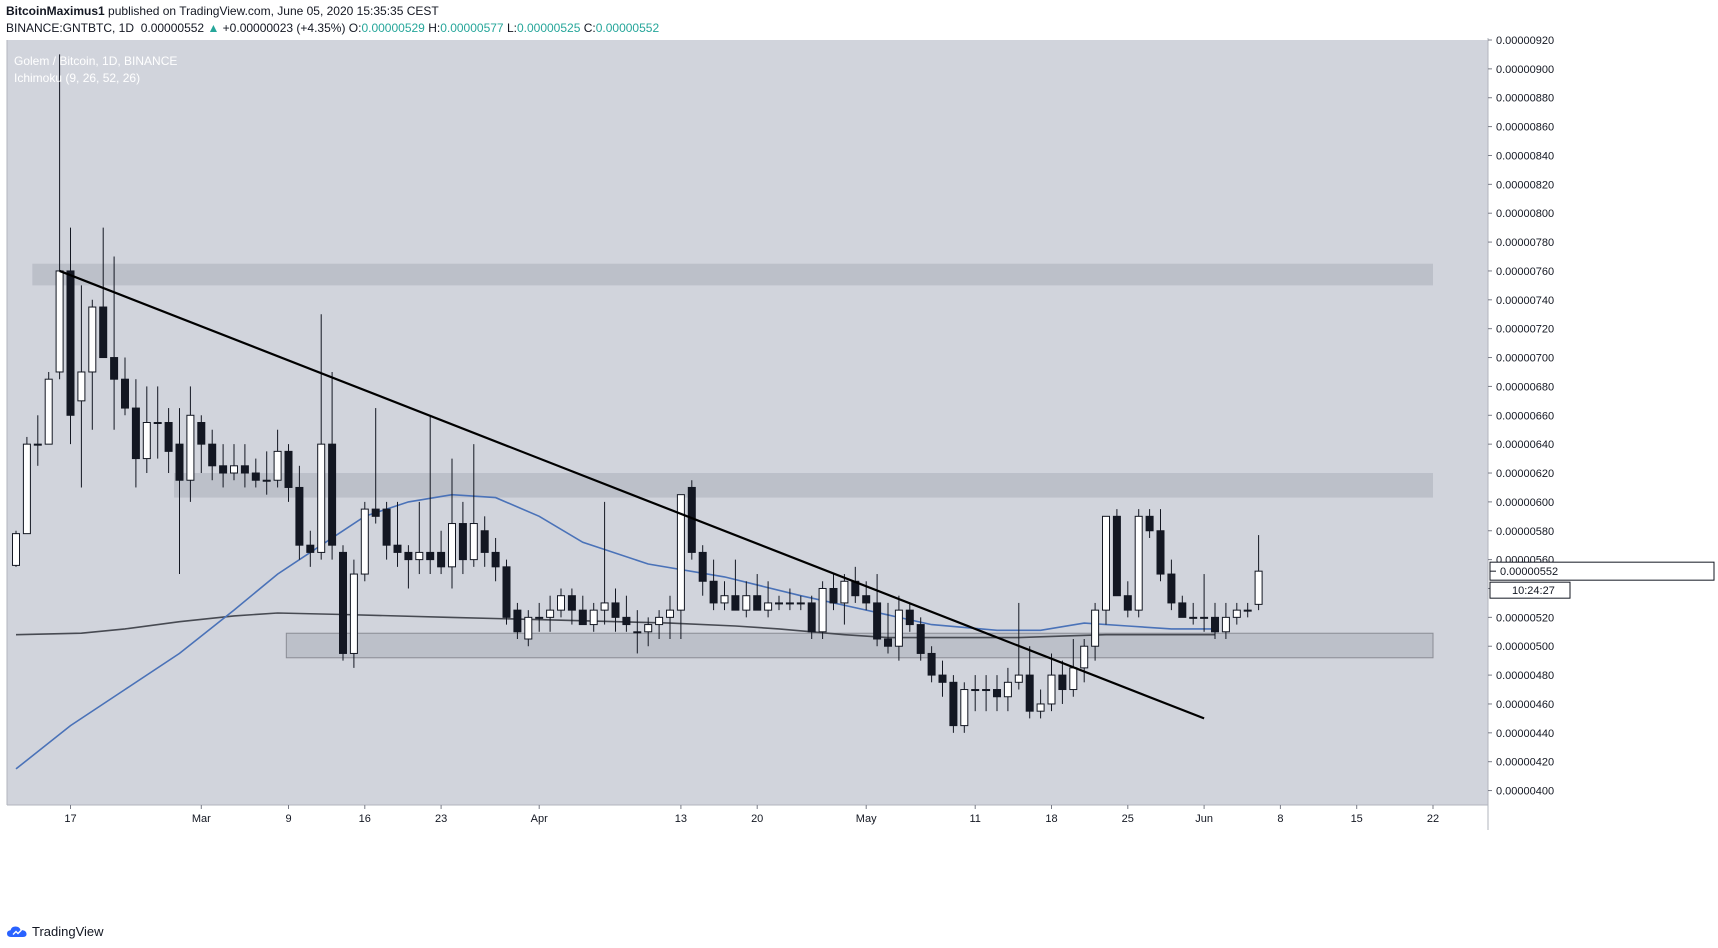  What do you see at coordinates (1051, 819) in the screenshot?
I see `x-tick-label: 18` at bounding box center [1051, 819].